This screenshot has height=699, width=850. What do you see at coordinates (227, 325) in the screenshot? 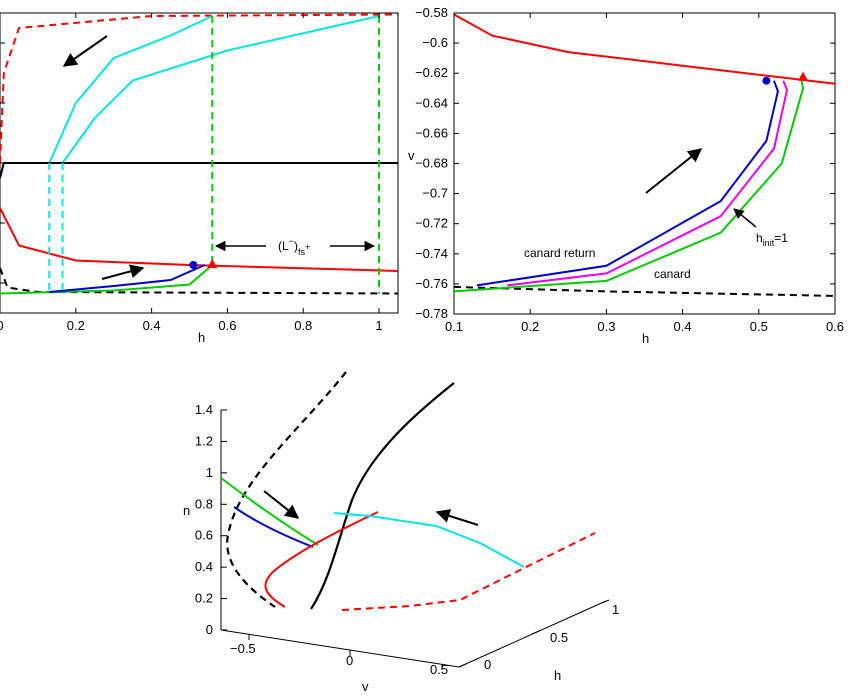
I see `tl-x-tick-label: 0.6` at bounding box center [227, 325].